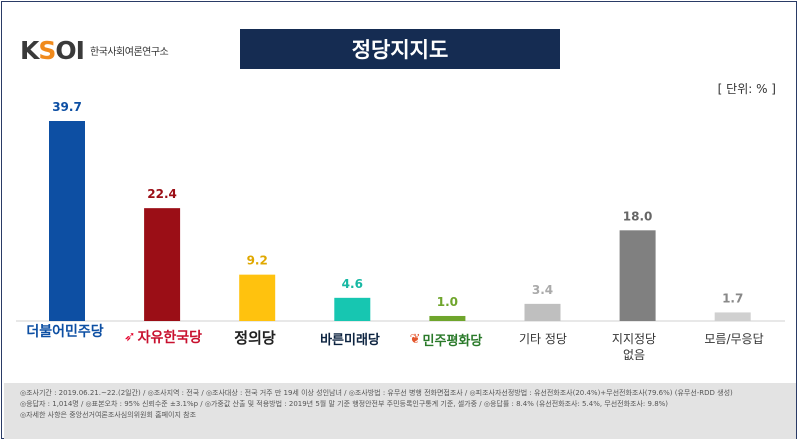  Describe the element at coordinates (452, 341) in the screenshot. I see `label-peace-party-text: 민주평화당` at that location.